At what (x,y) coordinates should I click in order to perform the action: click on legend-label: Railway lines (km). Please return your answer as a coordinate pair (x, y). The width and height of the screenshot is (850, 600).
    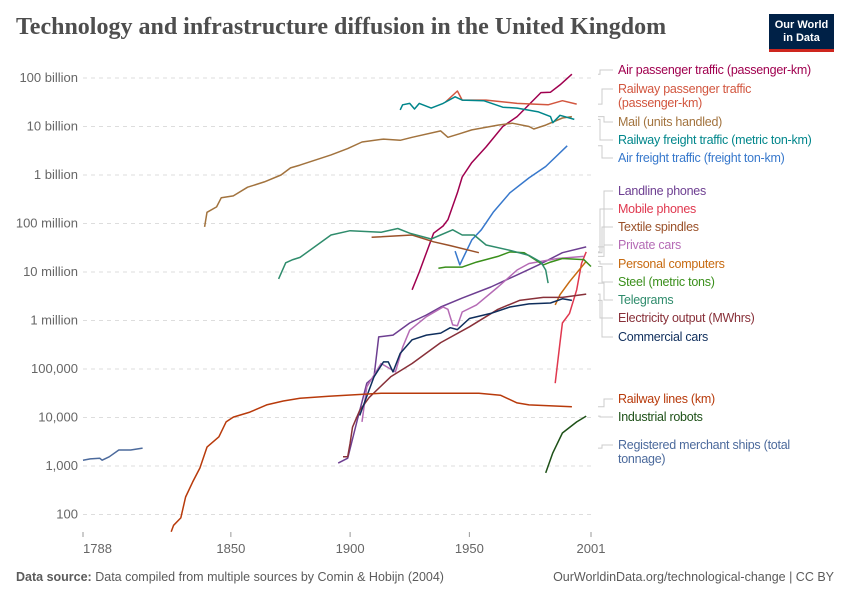
    Looking at the image, I should click on (666, 399).